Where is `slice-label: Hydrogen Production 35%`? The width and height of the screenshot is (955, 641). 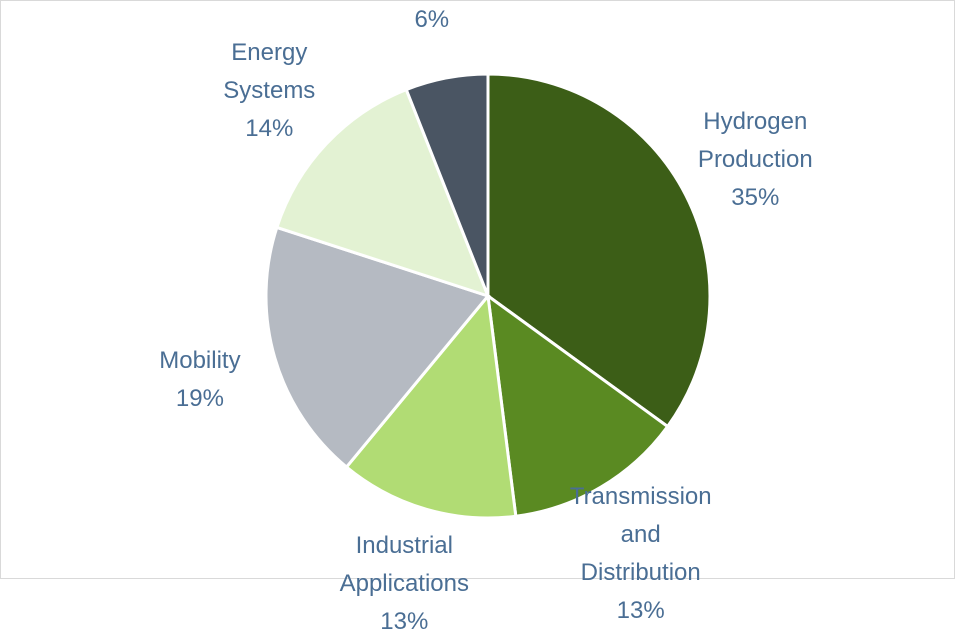 slice-label: Hydrogen Production 35% is located at coordinates (755, 160).